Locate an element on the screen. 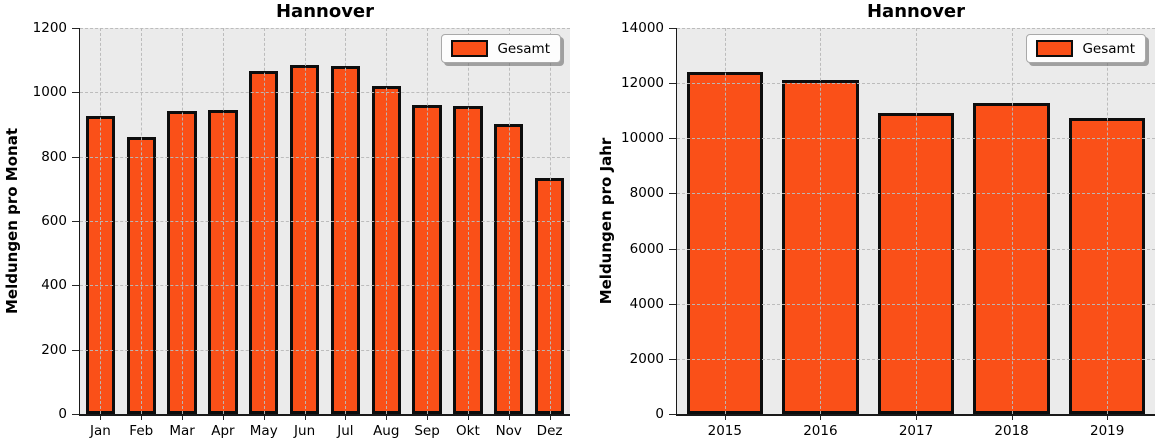 The width and height of the screenshot is (1164, 442). x-tick-label: Aug is located at coordinates (386, 431).